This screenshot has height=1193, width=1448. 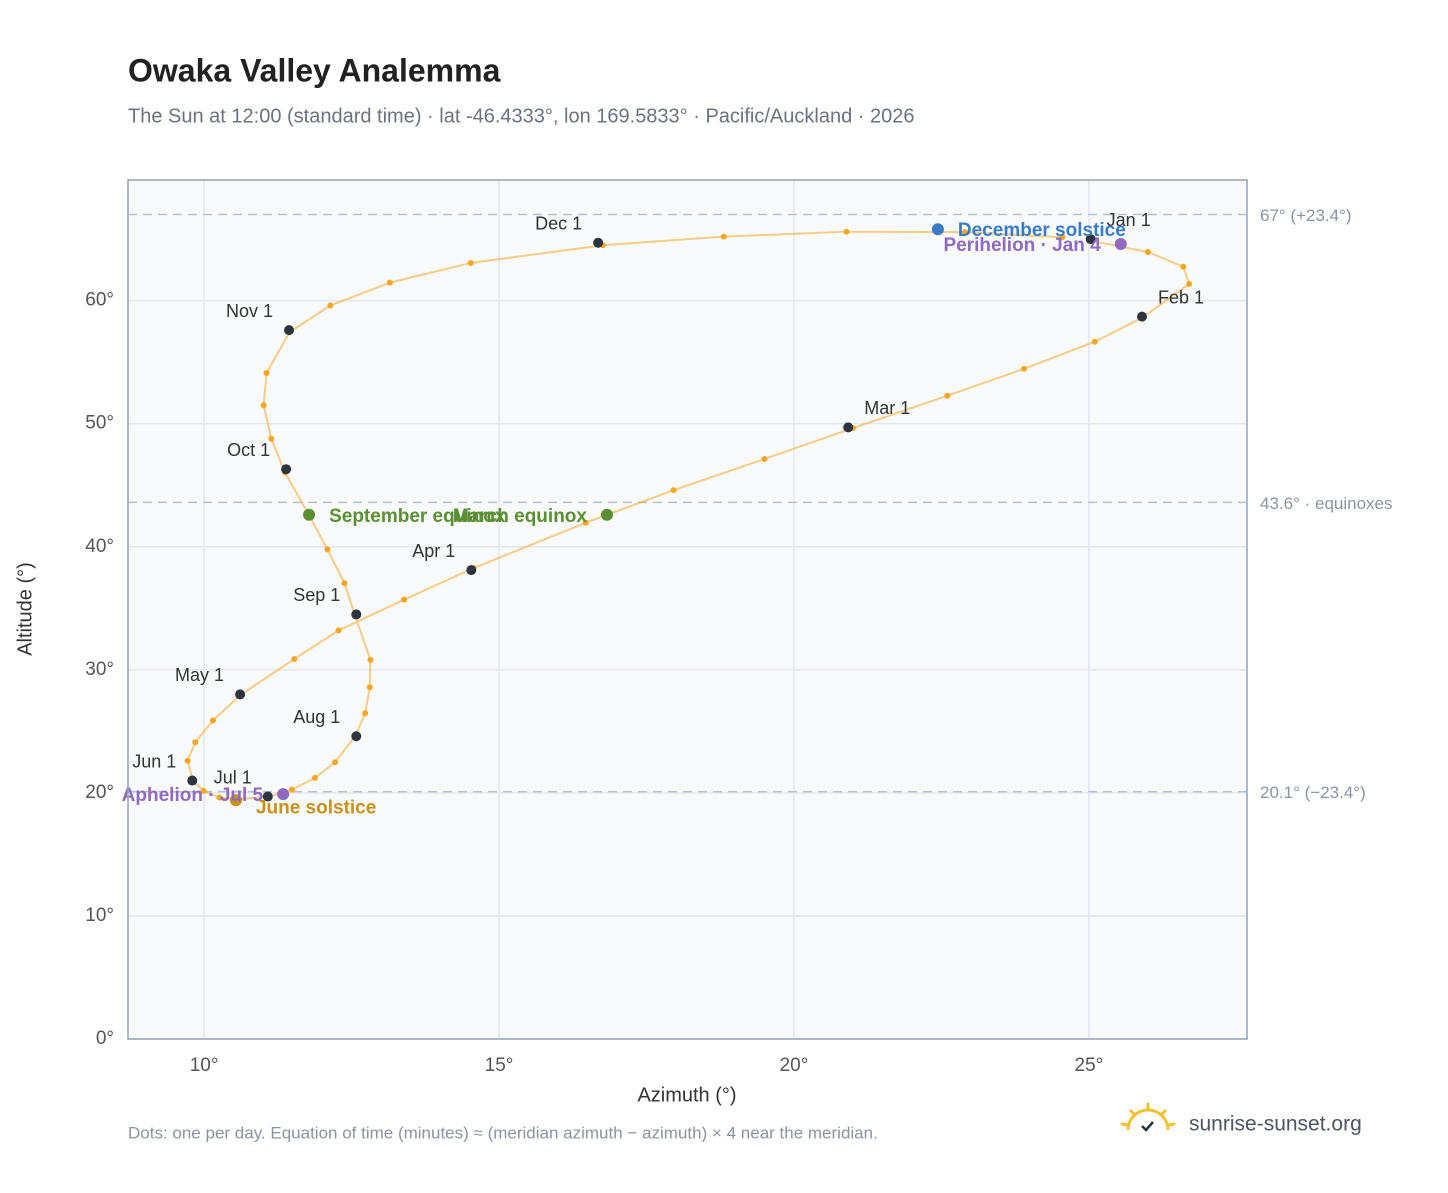 I want to click on month-label: Mar 1, so click(x=887, y=408).